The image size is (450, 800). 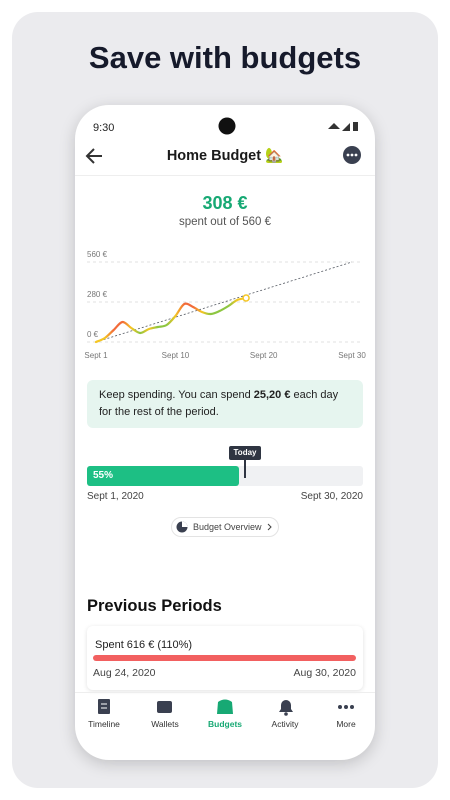 I want to click on progress-fill, so click(x=163, y=476).